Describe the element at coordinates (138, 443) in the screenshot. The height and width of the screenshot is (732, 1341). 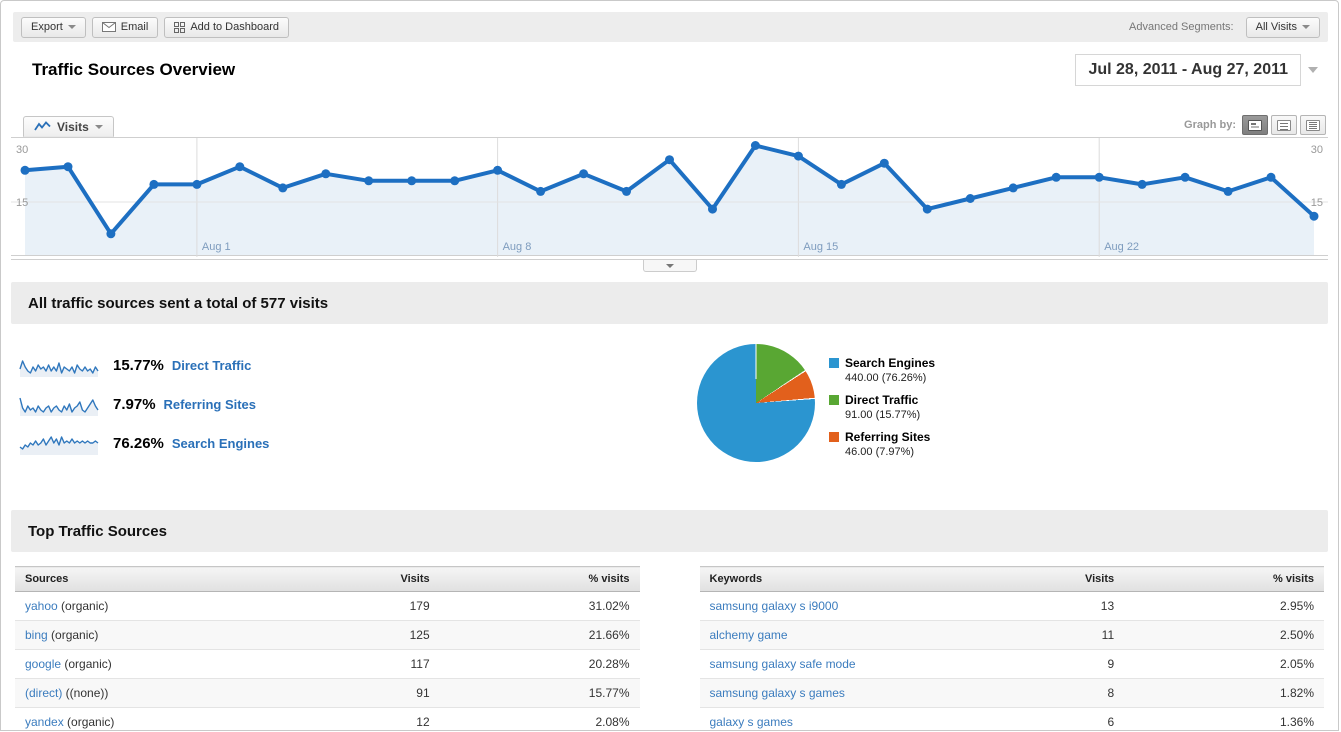
I see `percent-value: 76.26%` at that location.